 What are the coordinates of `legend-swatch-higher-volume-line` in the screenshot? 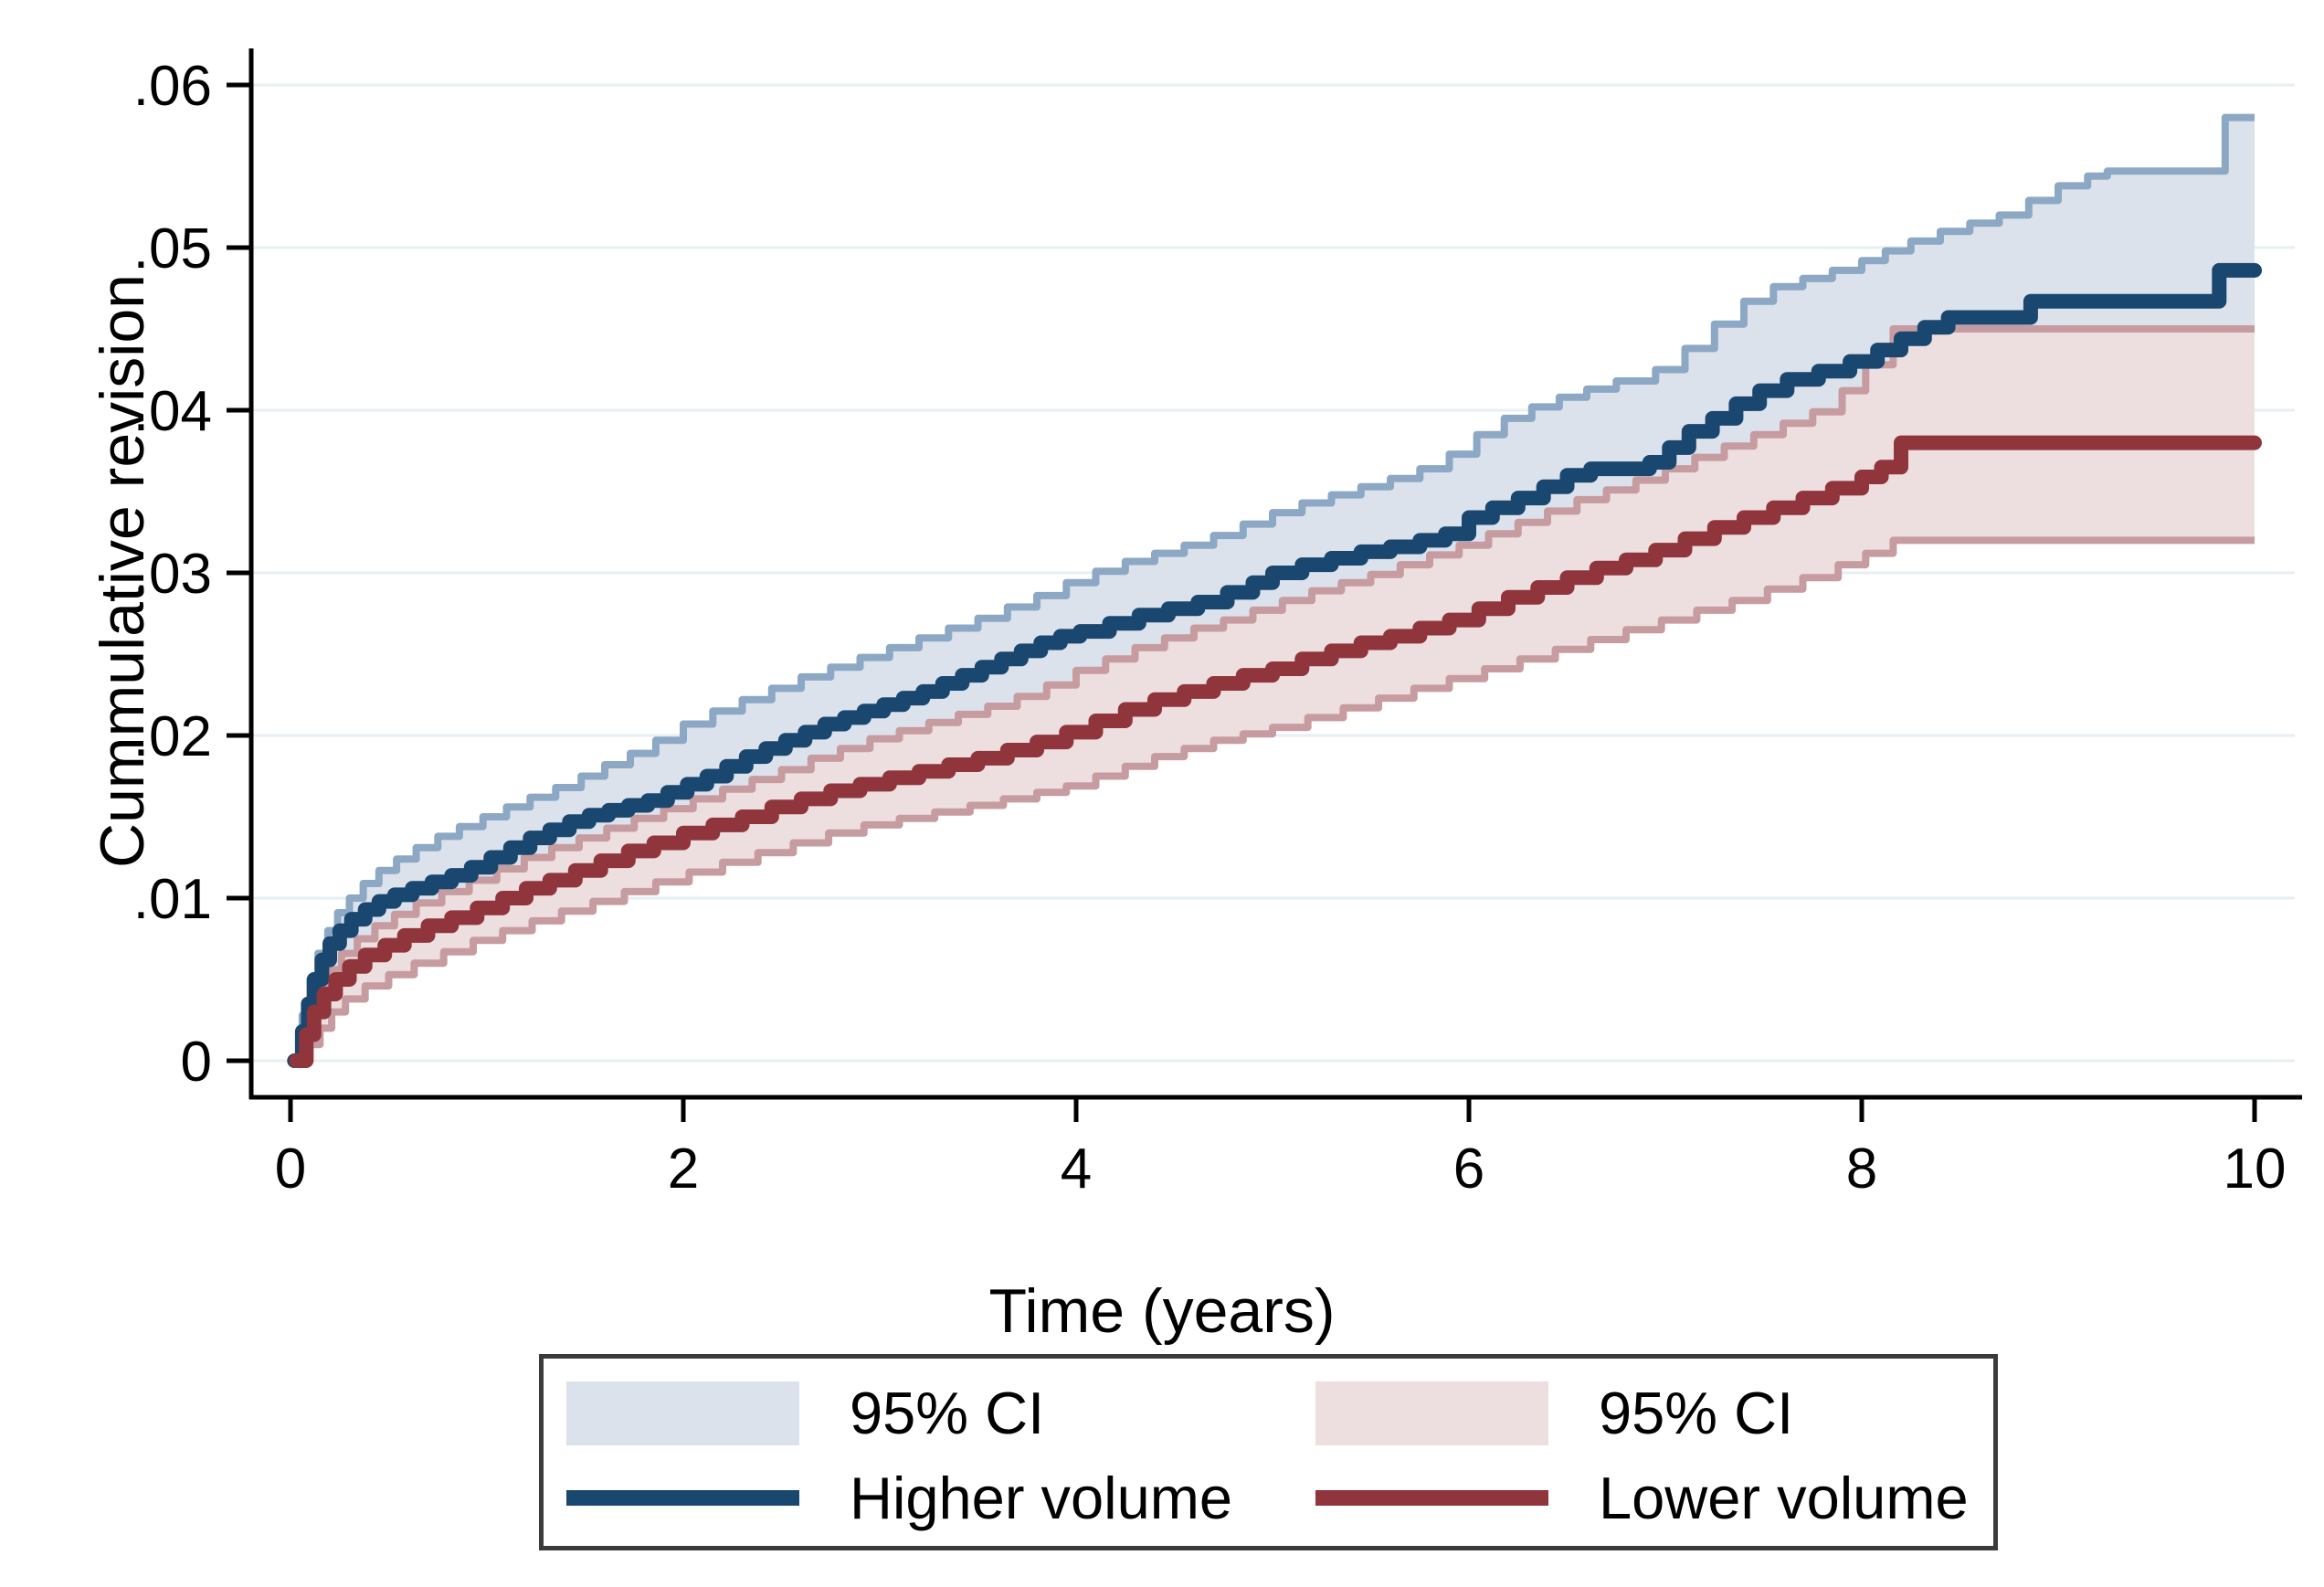 It's located at (682, 1498).